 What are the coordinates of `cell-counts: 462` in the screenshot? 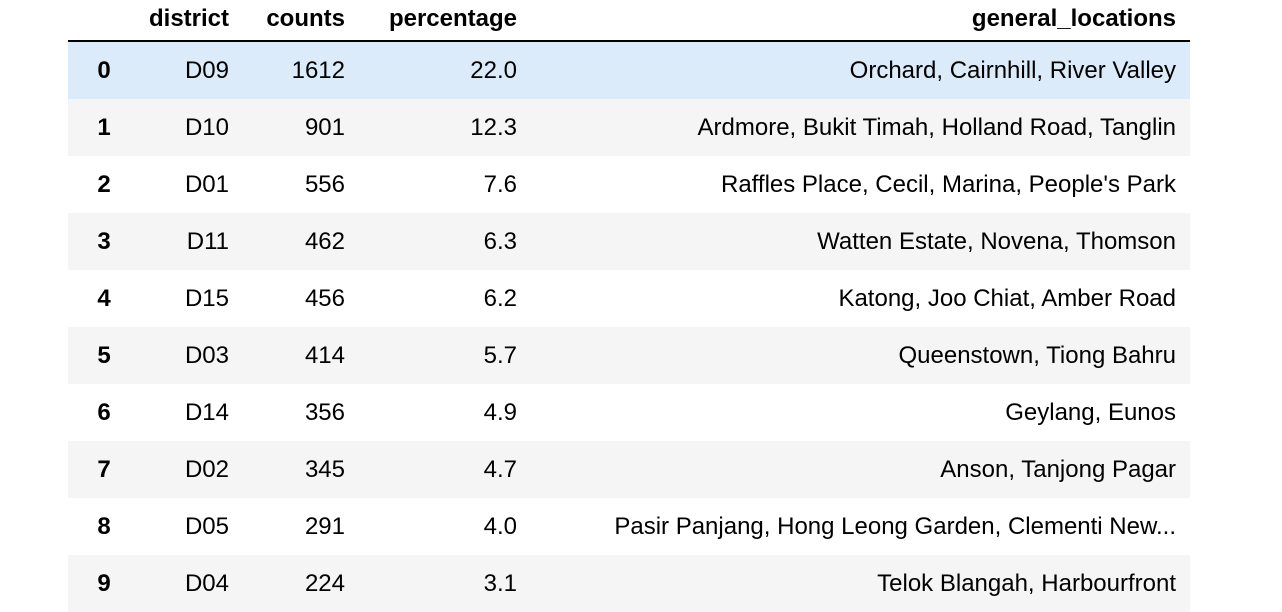 It's located at (324, 241).